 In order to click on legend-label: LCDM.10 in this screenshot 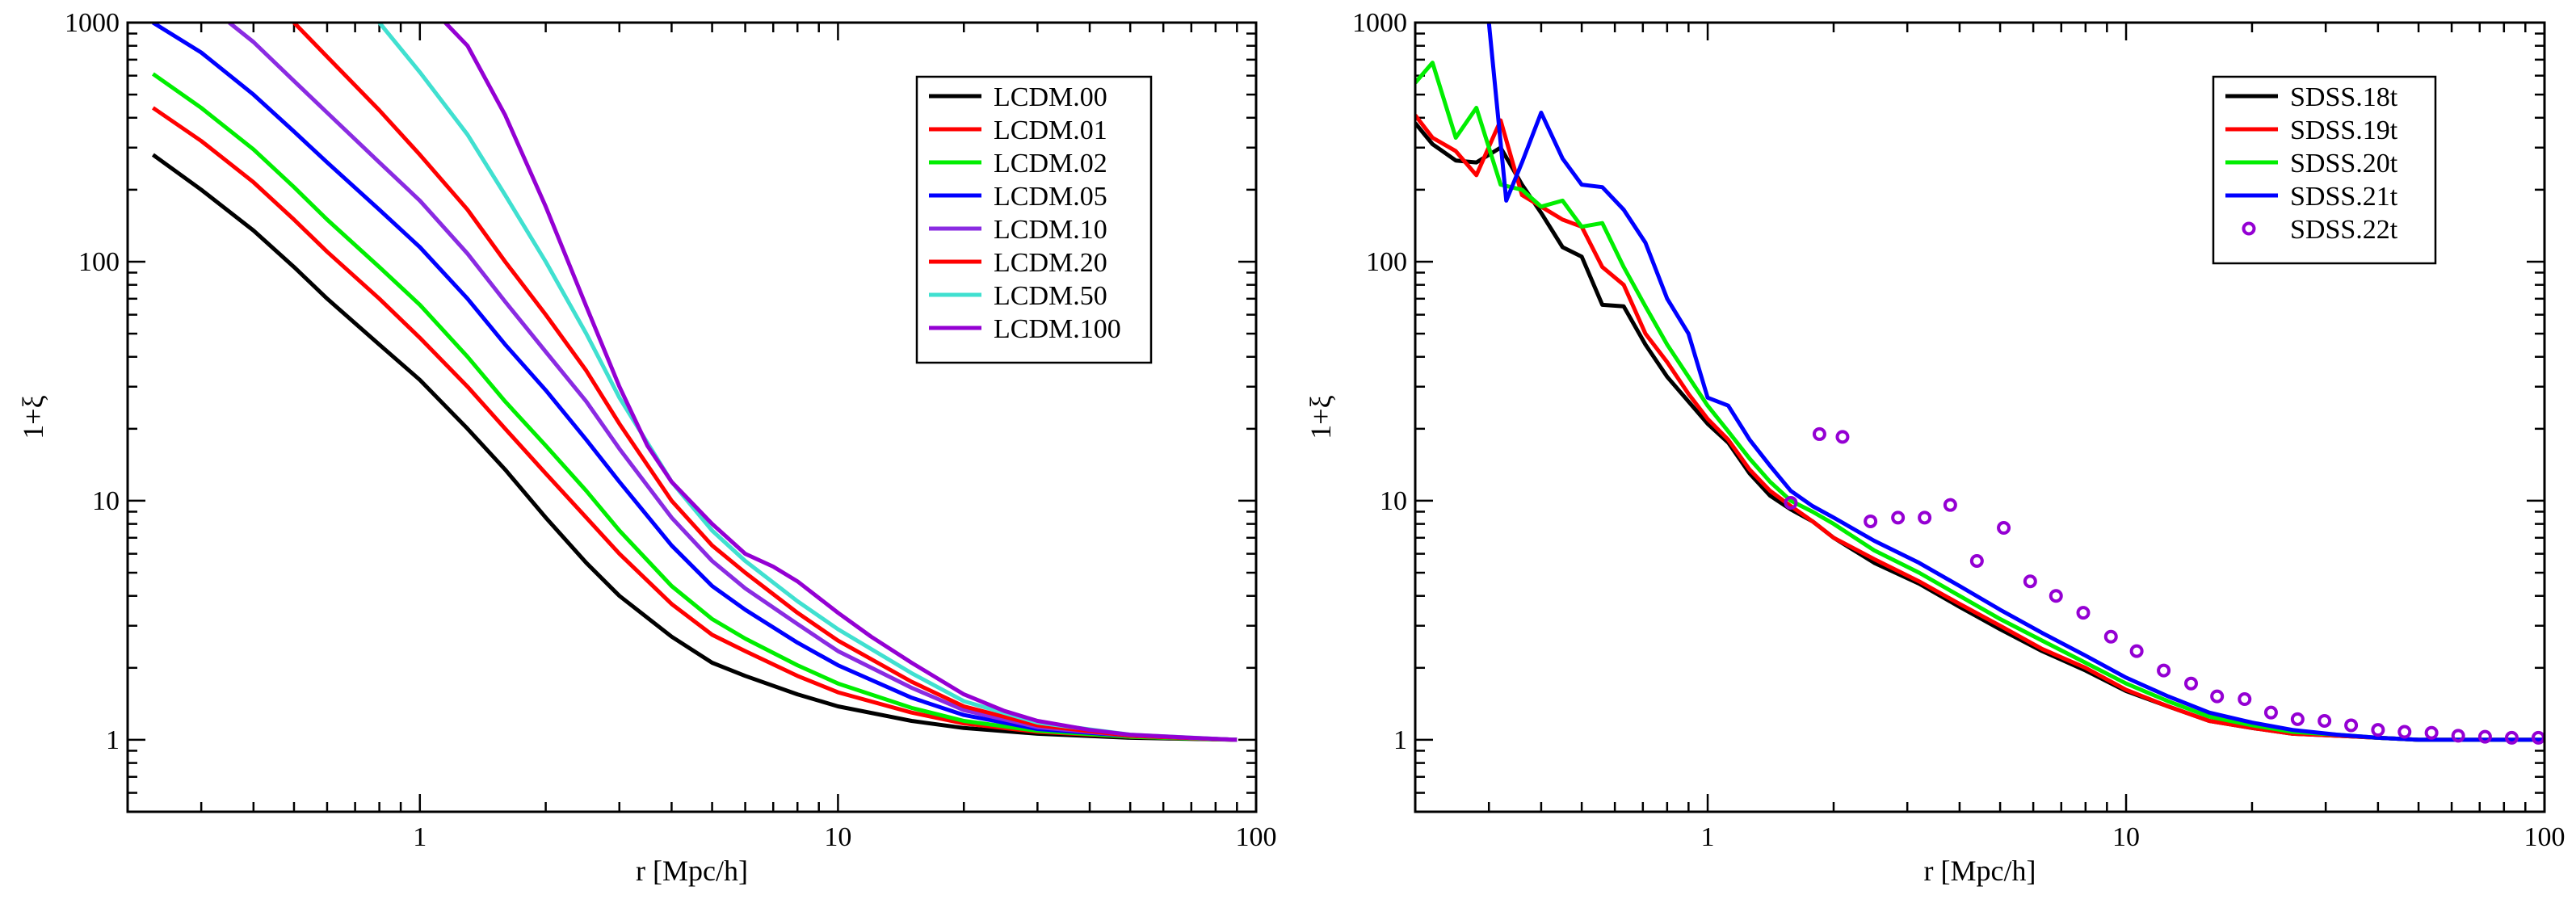, I will do `click(1050, 230)`.